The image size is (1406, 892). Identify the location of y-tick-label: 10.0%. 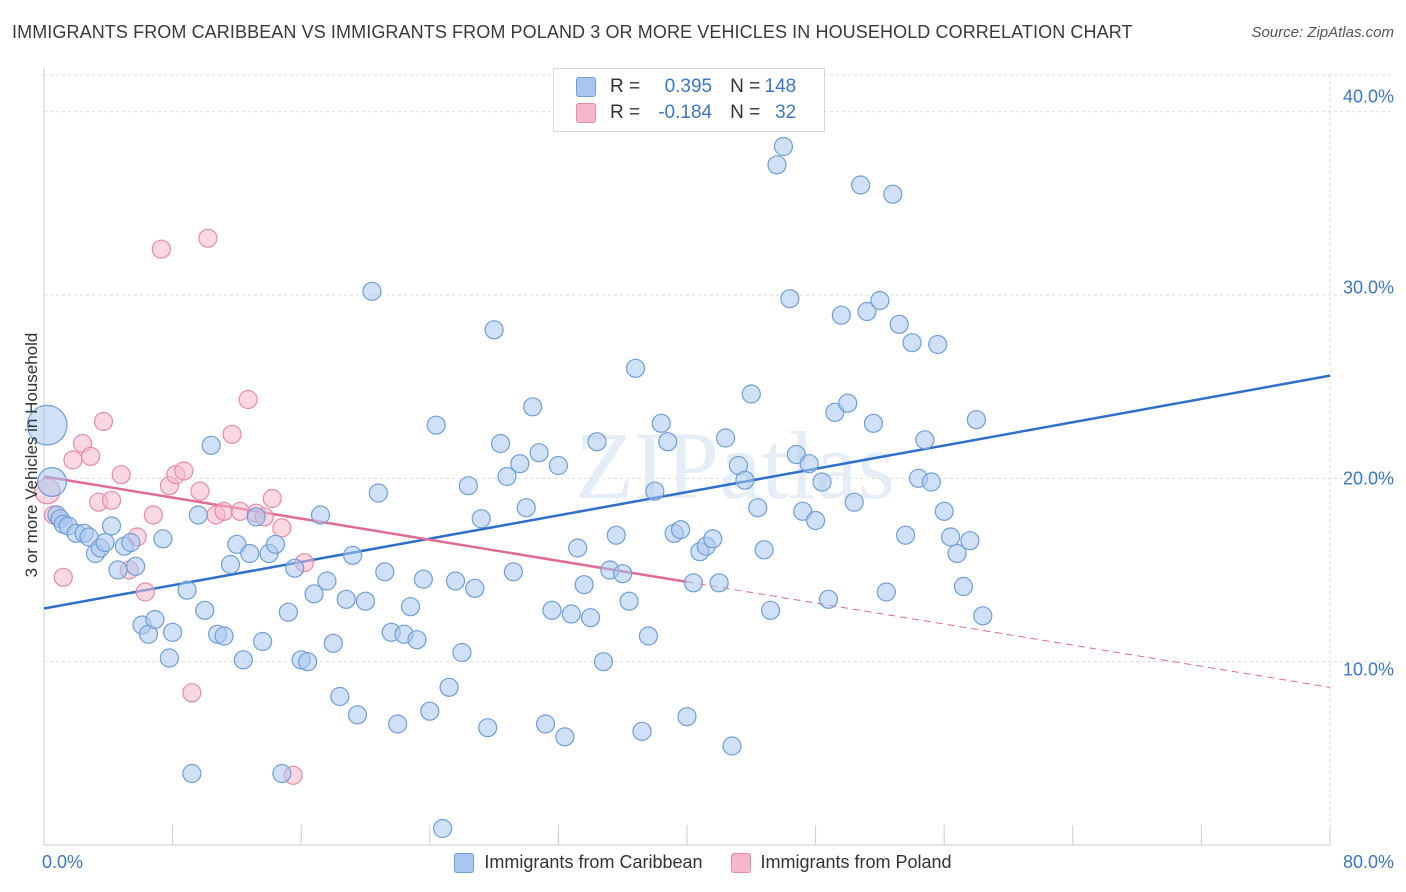
(1368, 669).